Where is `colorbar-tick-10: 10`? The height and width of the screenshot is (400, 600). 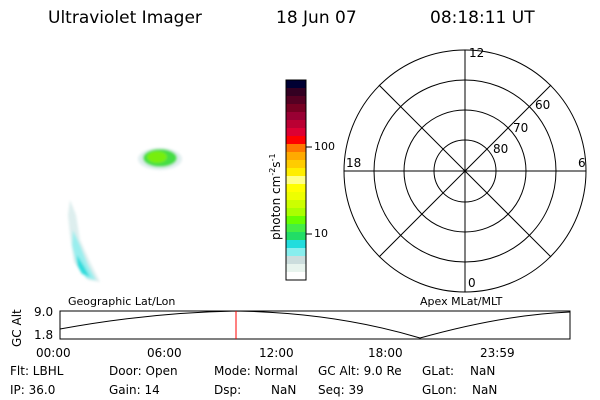
colorbar-tick-10: 10 is located at coordinates (321, 233).